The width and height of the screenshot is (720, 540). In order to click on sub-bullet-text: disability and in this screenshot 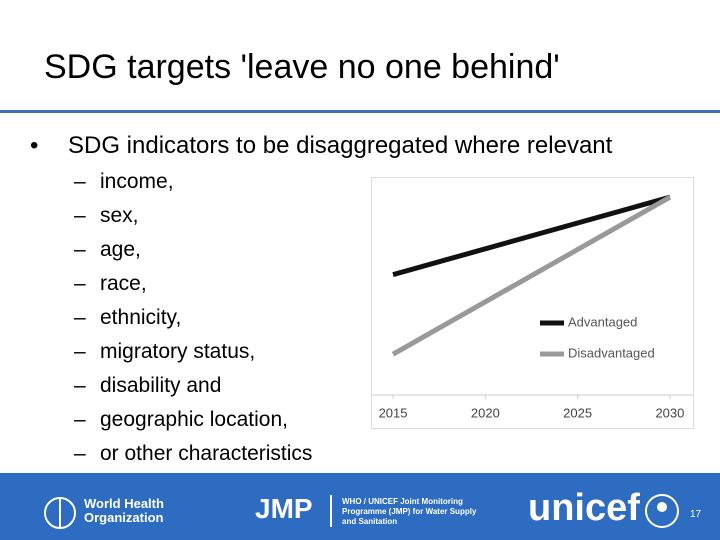, I will do `click(161, 385)`.